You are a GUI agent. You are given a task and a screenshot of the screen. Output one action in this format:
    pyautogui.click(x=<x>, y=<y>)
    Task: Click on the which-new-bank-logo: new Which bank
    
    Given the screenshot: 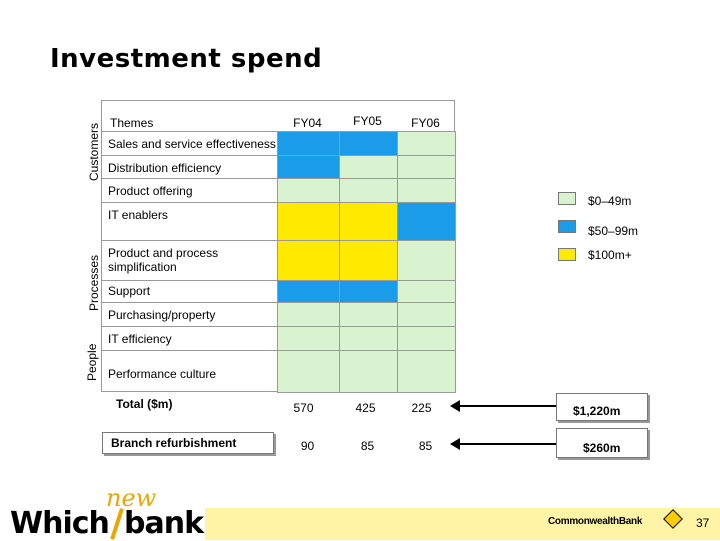 What is the action you would take?
    pyautogui.click(x=106, y=512)
    